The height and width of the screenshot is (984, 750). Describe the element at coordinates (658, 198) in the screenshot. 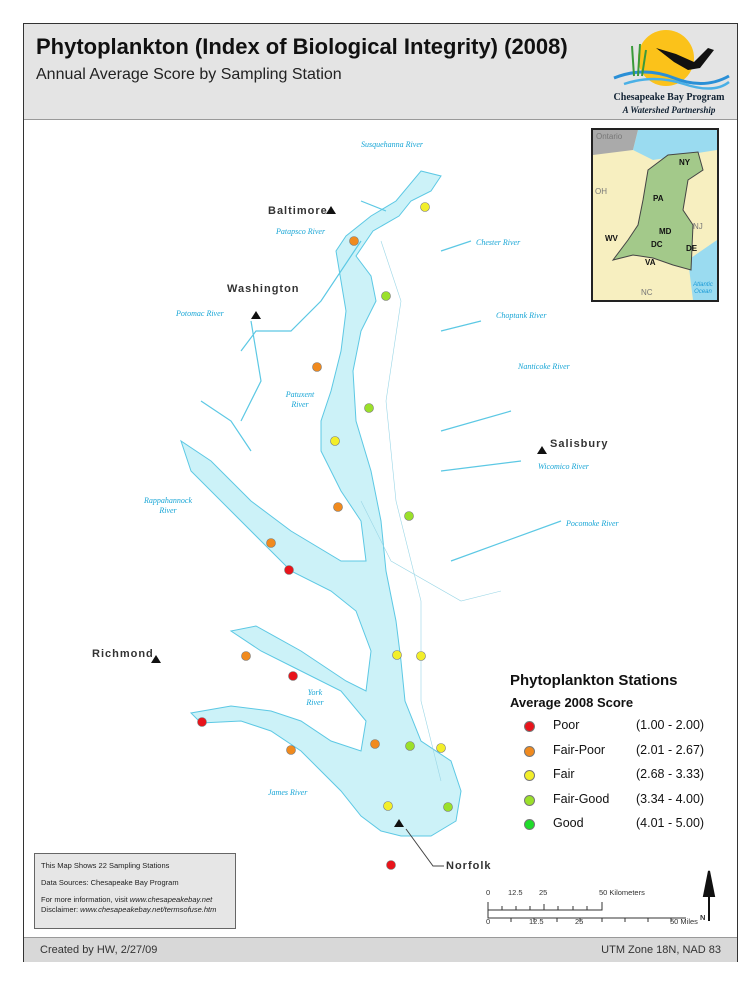

I see `inset-label-pa: PA` at that location.